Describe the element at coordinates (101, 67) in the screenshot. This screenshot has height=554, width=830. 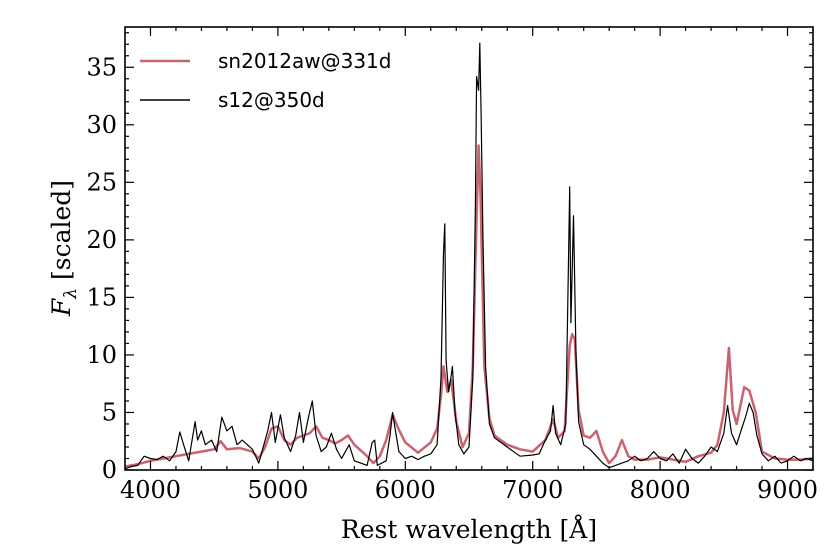
I see `y-tick-label-35: 35` at that location.